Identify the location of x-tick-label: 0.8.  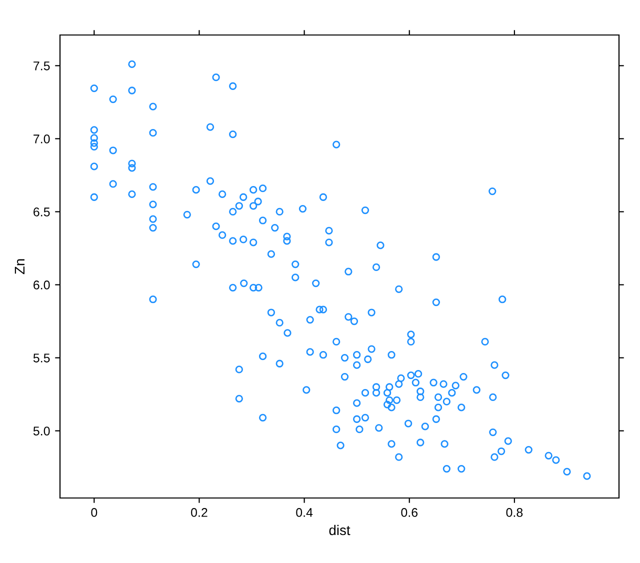
(514, 512).